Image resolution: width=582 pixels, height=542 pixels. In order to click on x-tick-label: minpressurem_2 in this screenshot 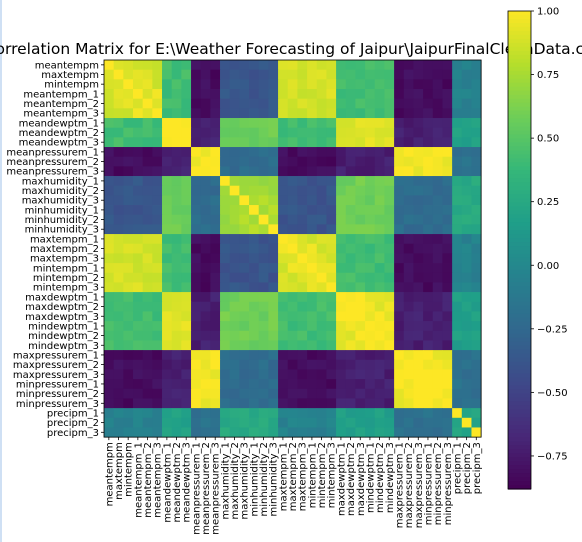, I will do `click(438, 483)`.